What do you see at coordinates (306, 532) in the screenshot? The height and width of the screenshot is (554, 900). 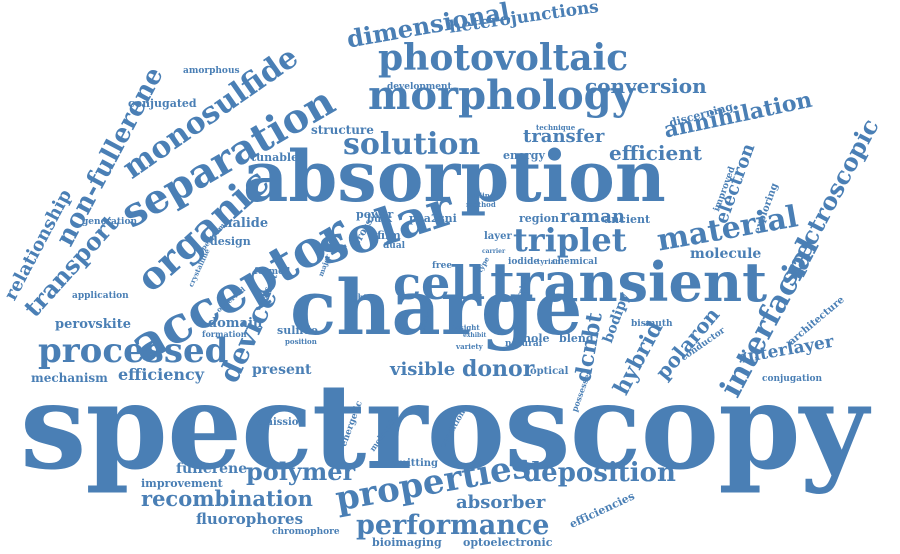 I see `word-chromophore: chromophore` at bounding box center [306, 532].